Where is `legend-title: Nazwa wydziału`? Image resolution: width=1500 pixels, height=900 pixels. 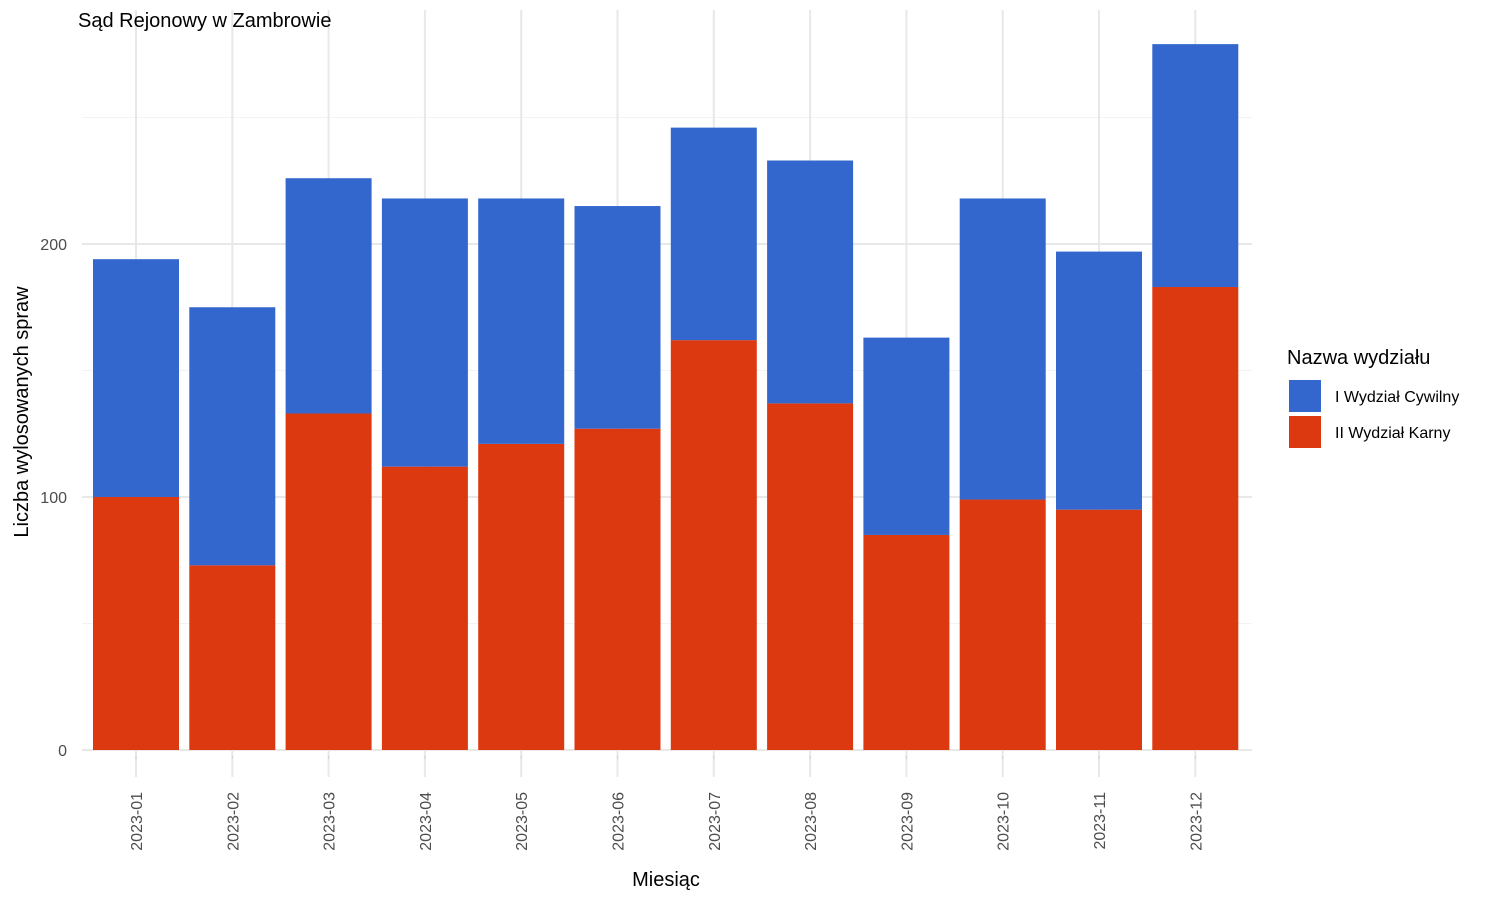
legend-title: Nazwa wydziału is located at coordinates (1358, 358).